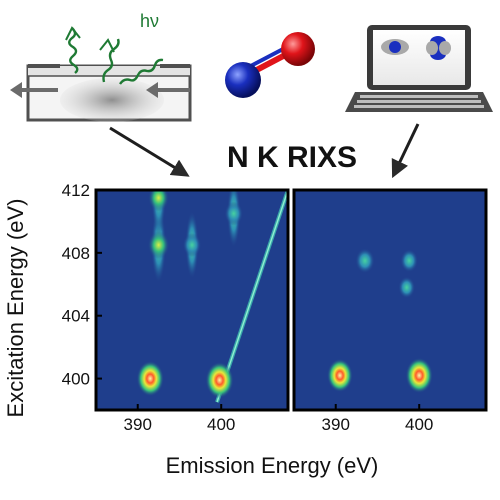 The height and width of the screenshot is (500, 500). What do you see at coordinates (405, 151) in the screenshot?
I see `arrow-to-calculation` at bounding box center [405, 151].